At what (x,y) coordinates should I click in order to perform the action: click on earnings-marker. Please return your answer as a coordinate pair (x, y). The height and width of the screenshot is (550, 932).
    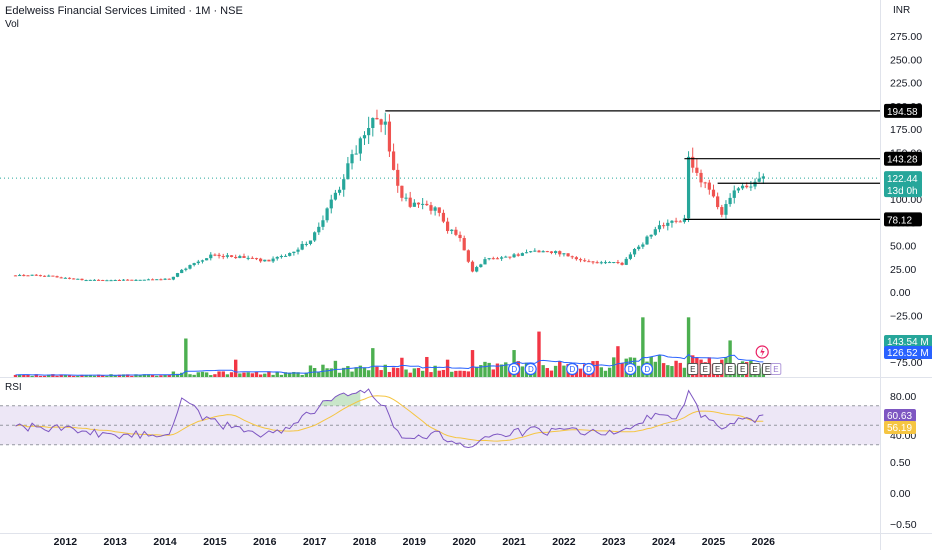
    Looking at the image, I should click on (718, 369).